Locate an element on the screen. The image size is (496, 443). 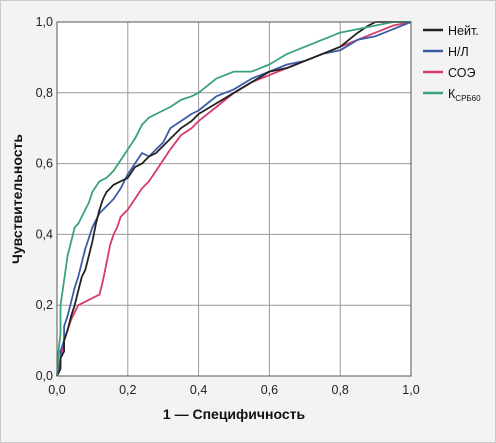
y-tick-label: 0,4 is located at coordinates (44, 234).